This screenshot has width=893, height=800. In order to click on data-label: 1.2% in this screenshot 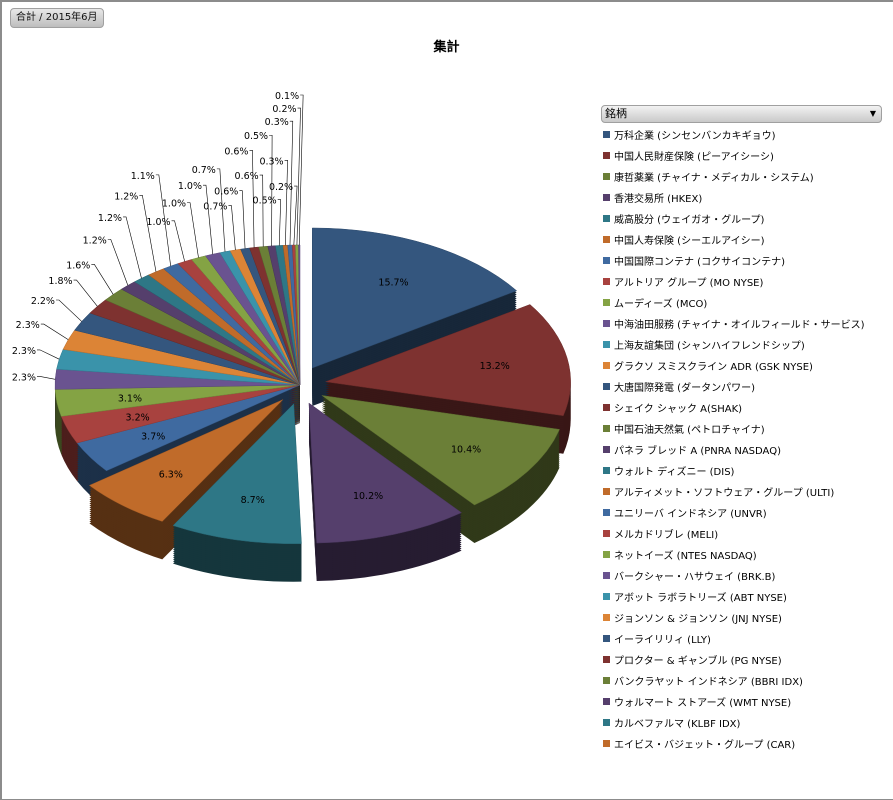, I will do `click(126, 196)`.